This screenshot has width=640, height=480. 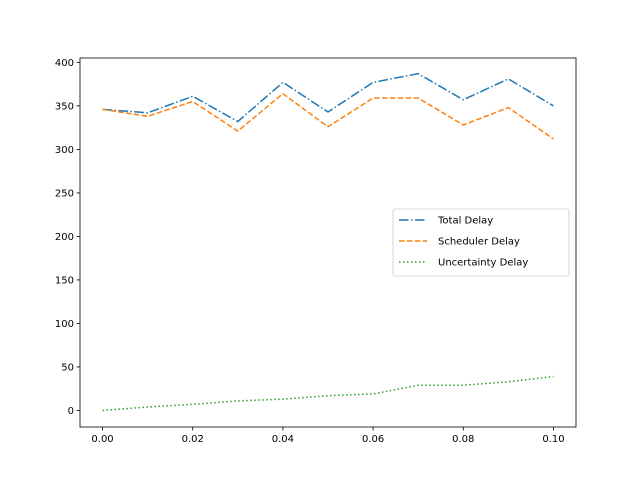 What do you see at coordinates (328, 116) in the screenshot?
I see `series-line-scheduler-delay` at bounding box center [328, 116].